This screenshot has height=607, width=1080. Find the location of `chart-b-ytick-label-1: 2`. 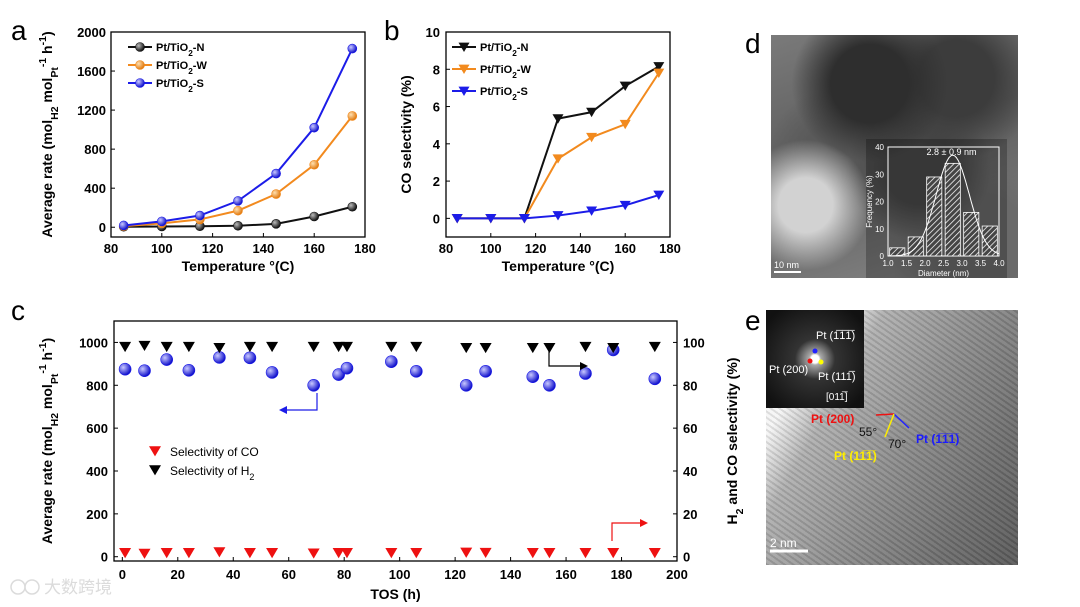

chart-b-ytick-label-1: 2 is located at coordinates (436, 181).